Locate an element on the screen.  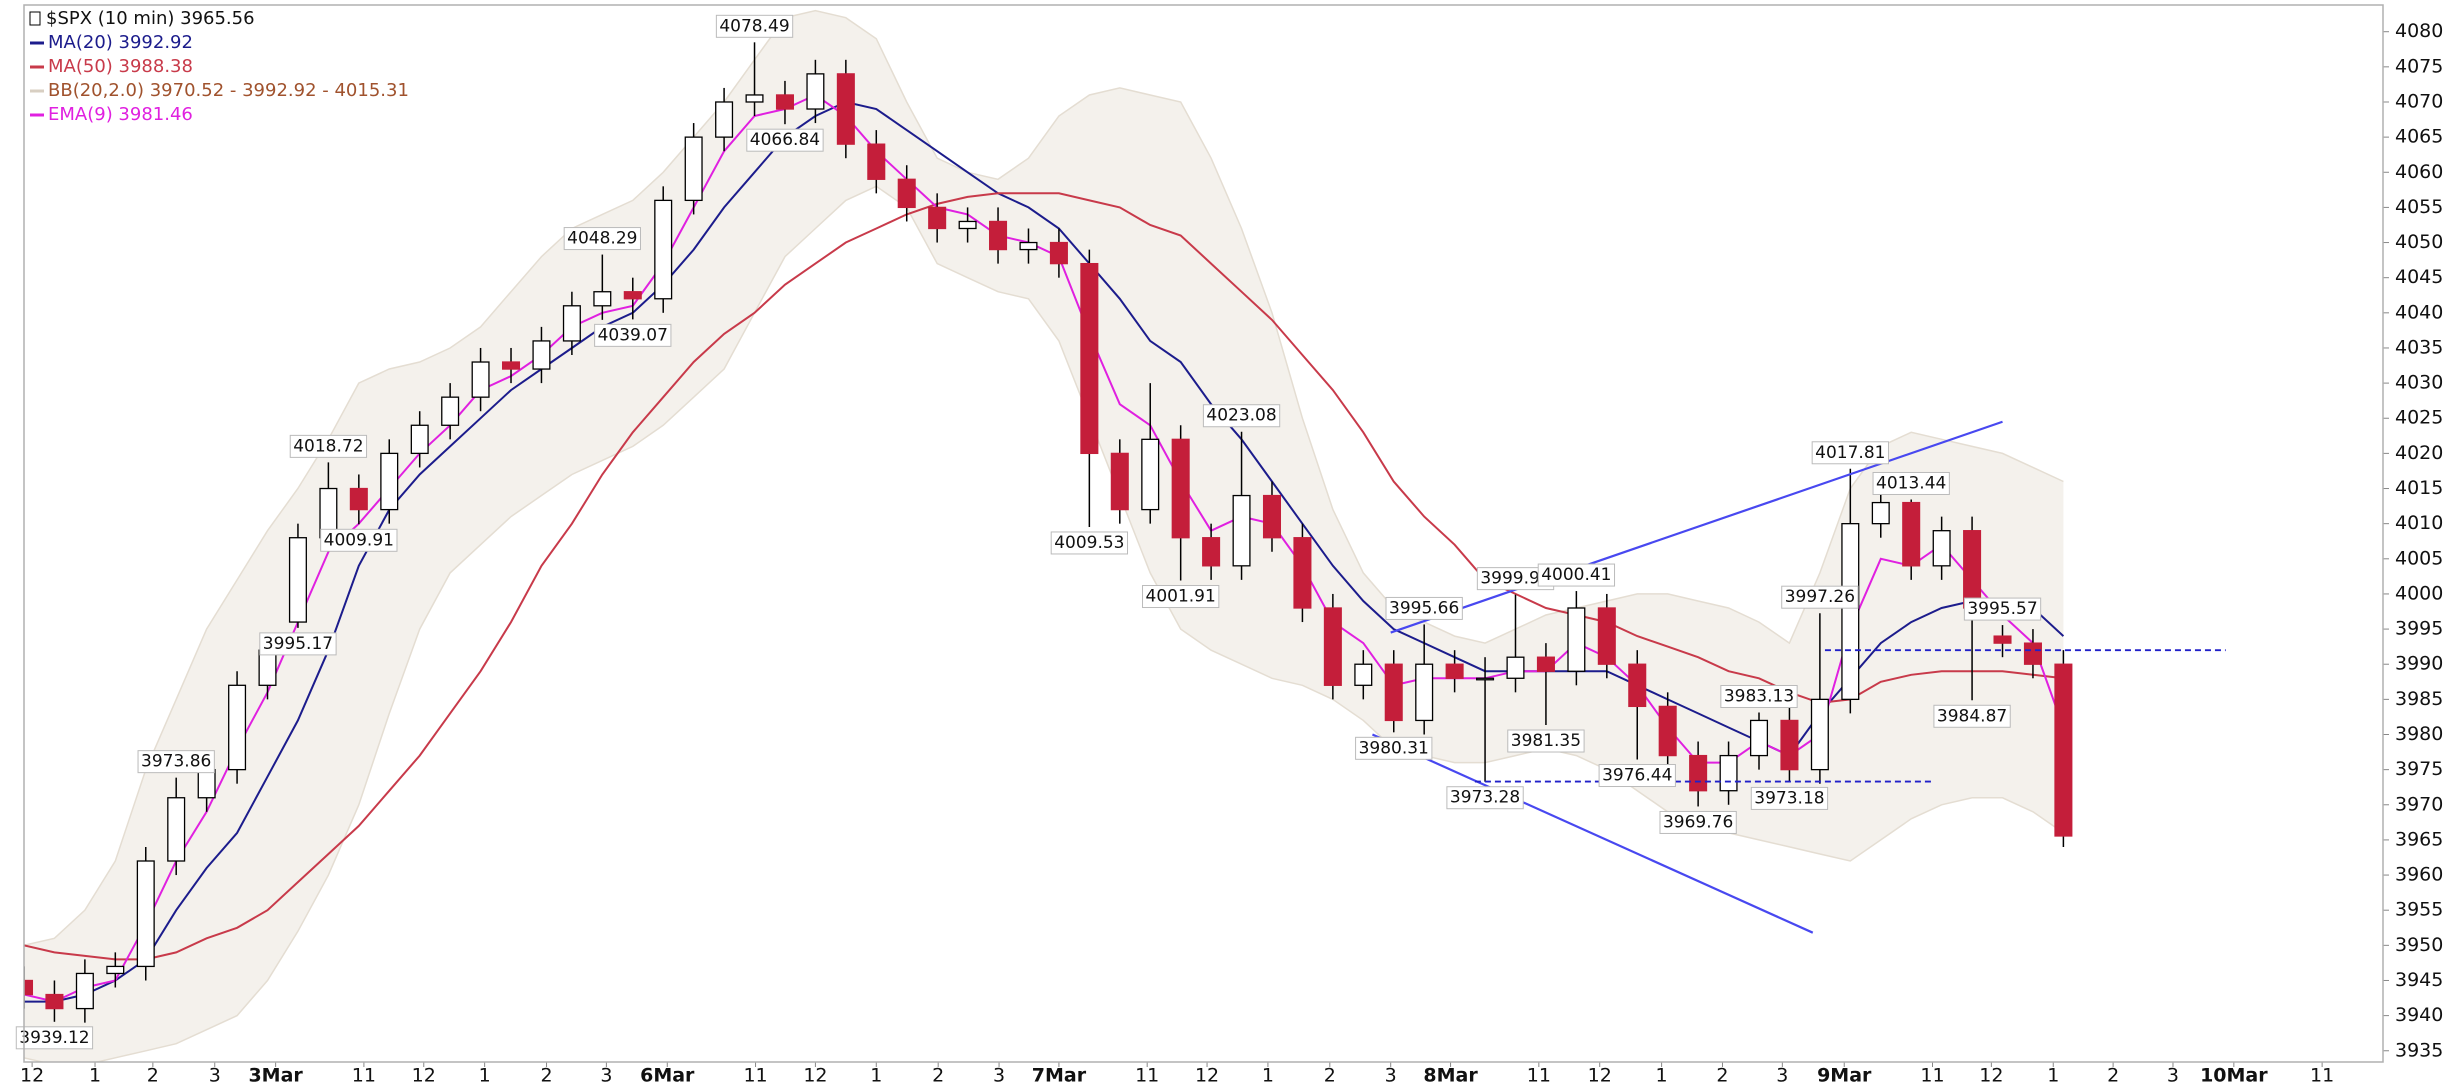
legend-bg is located at coordinates (216, 63).